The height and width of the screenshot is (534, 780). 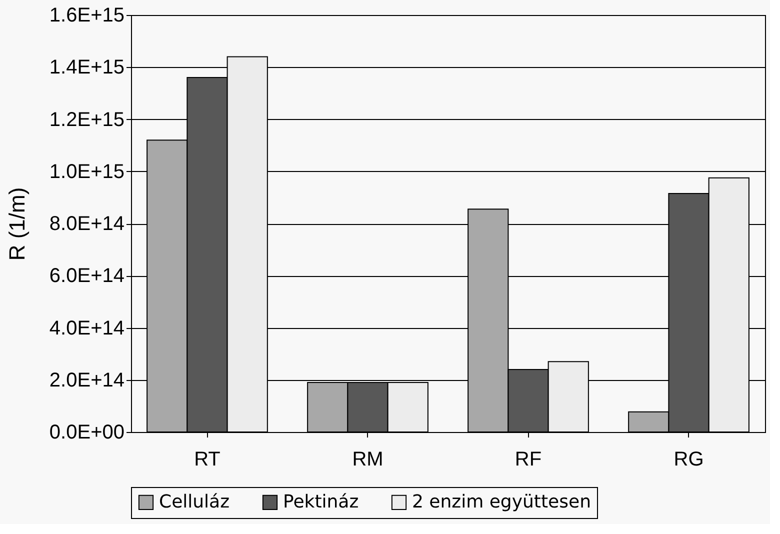 I want to click on x-tick-label: RF, so click(x=528, y=459).